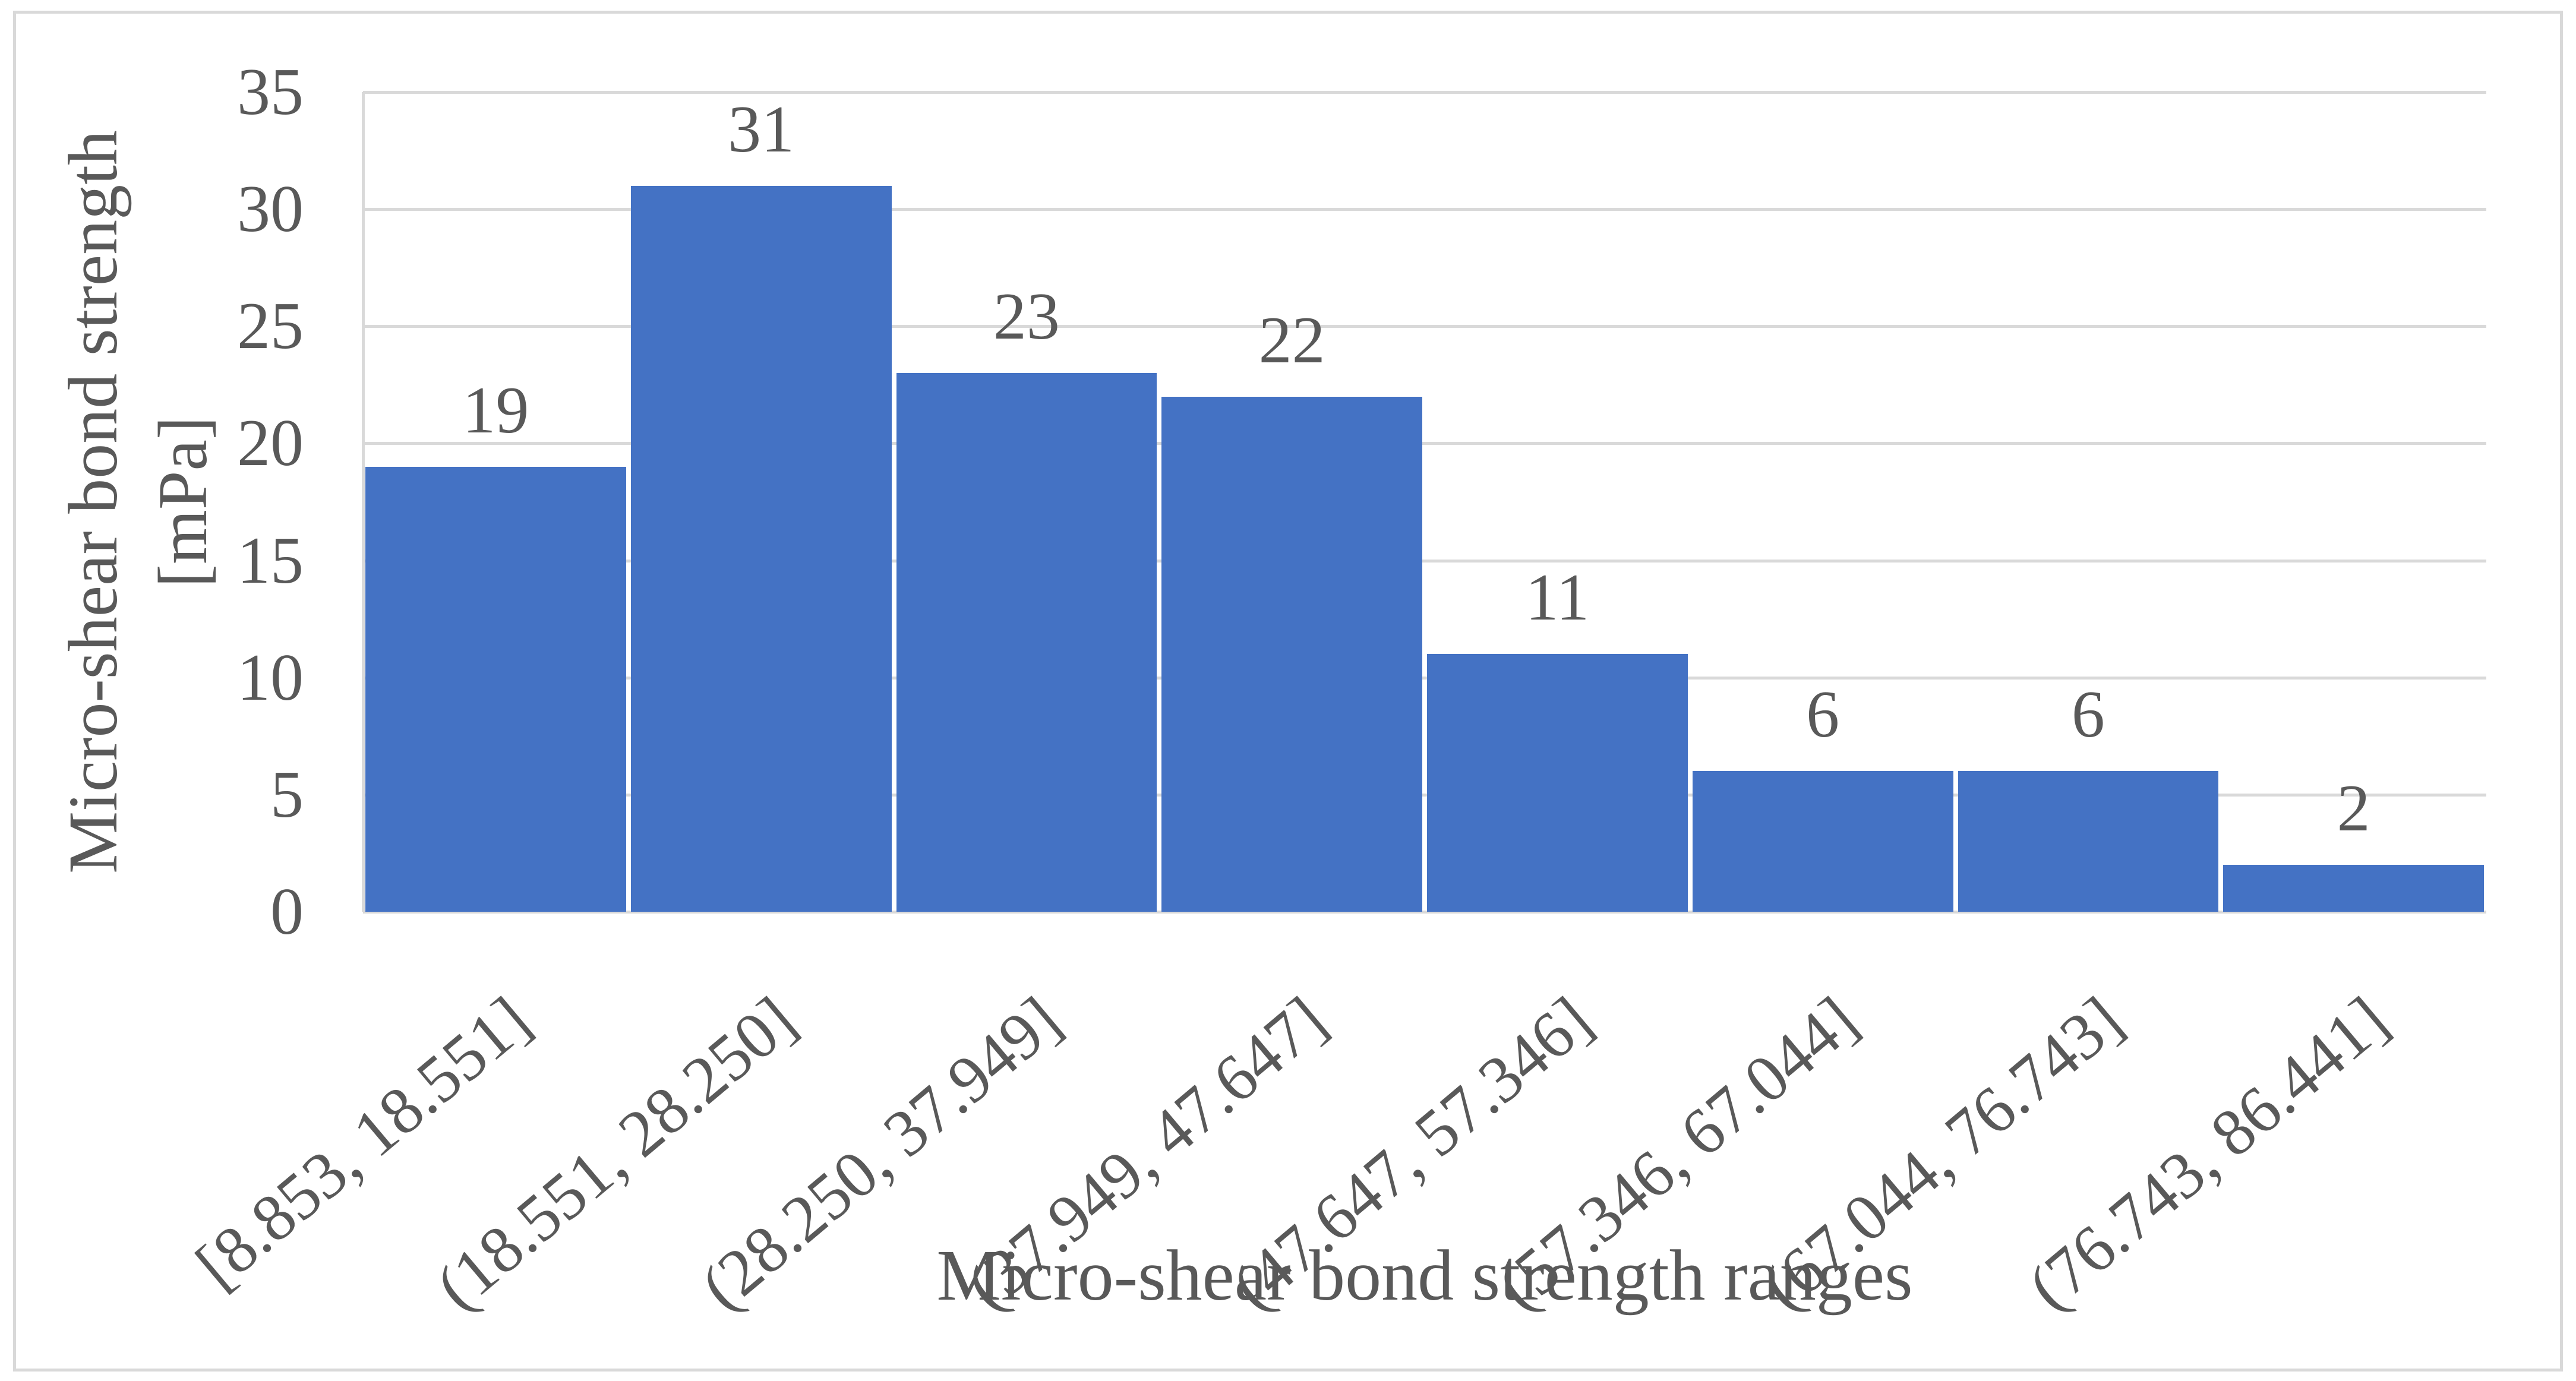  Describe the element at coordinates (270, 209) in the screenshot. I see `y-tick-label: 30` at that location.